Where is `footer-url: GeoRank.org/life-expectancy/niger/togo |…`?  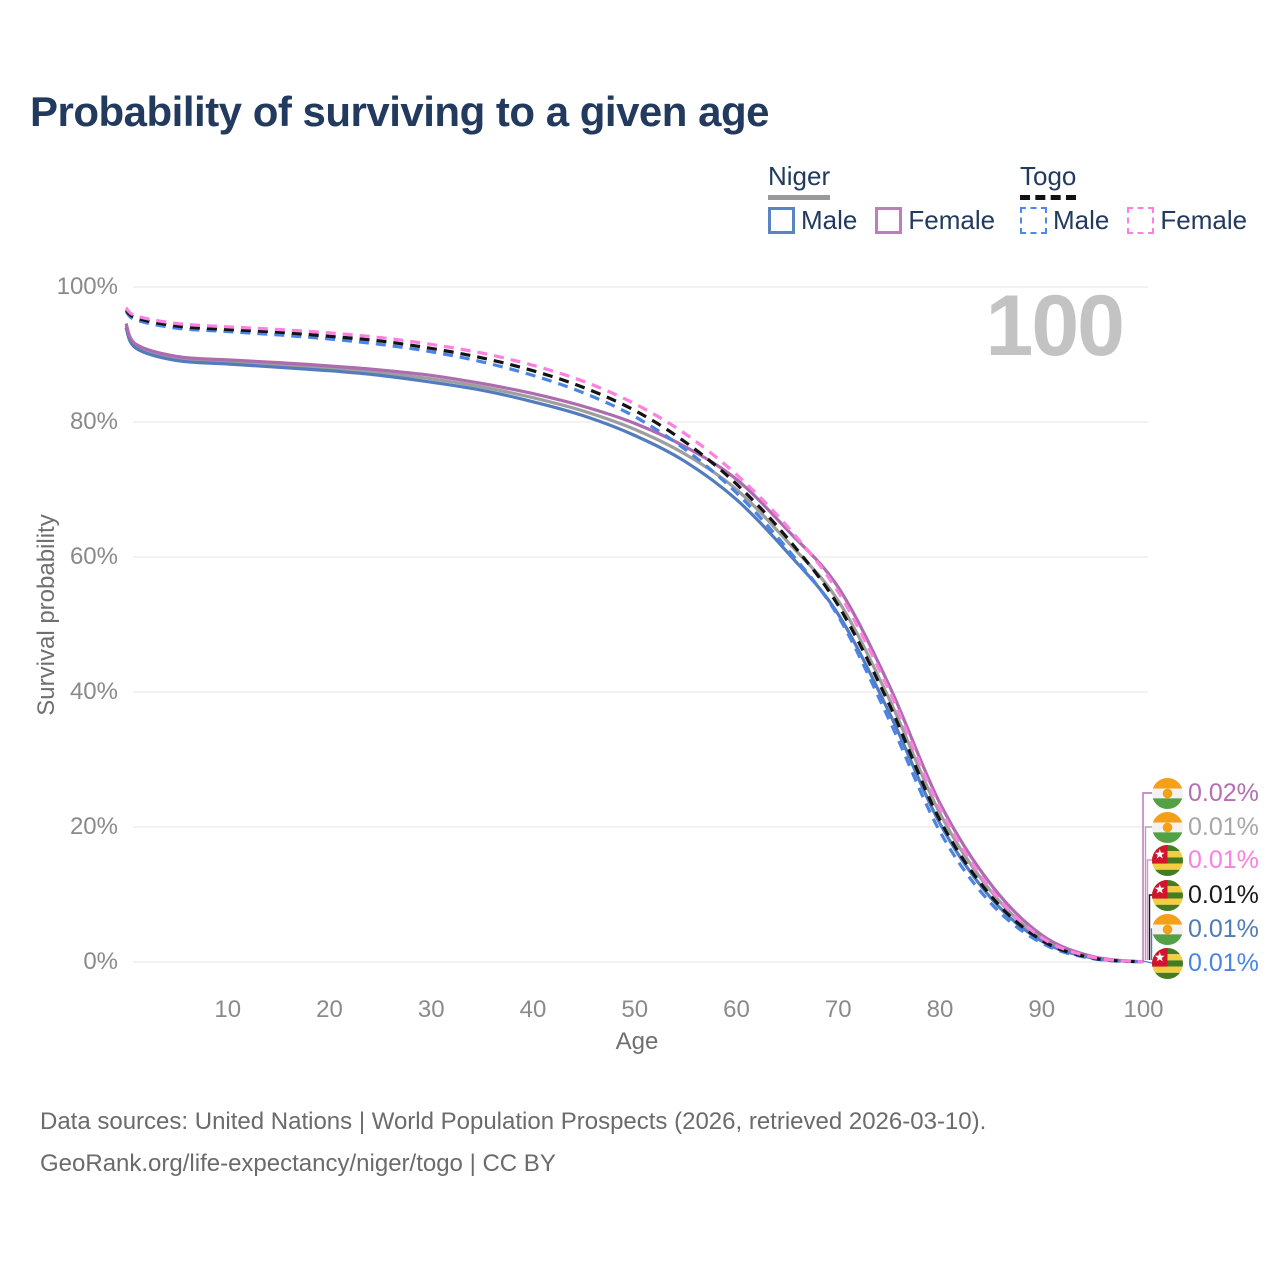 footer-url: GeoRank.org/life-expectancy/niger/togo |… is located at coordinates (298, 1163).